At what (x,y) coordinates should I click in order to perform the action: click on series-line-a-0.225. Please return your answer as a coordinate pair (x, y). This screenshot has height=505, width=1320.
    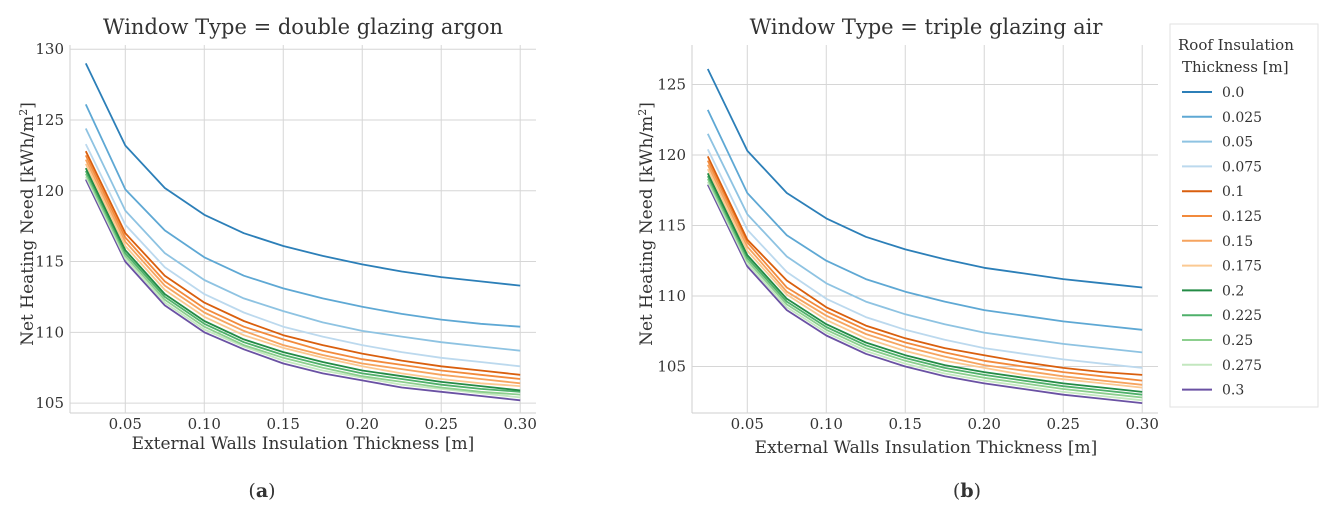
    Looking at the image, I should click on (302, 281).